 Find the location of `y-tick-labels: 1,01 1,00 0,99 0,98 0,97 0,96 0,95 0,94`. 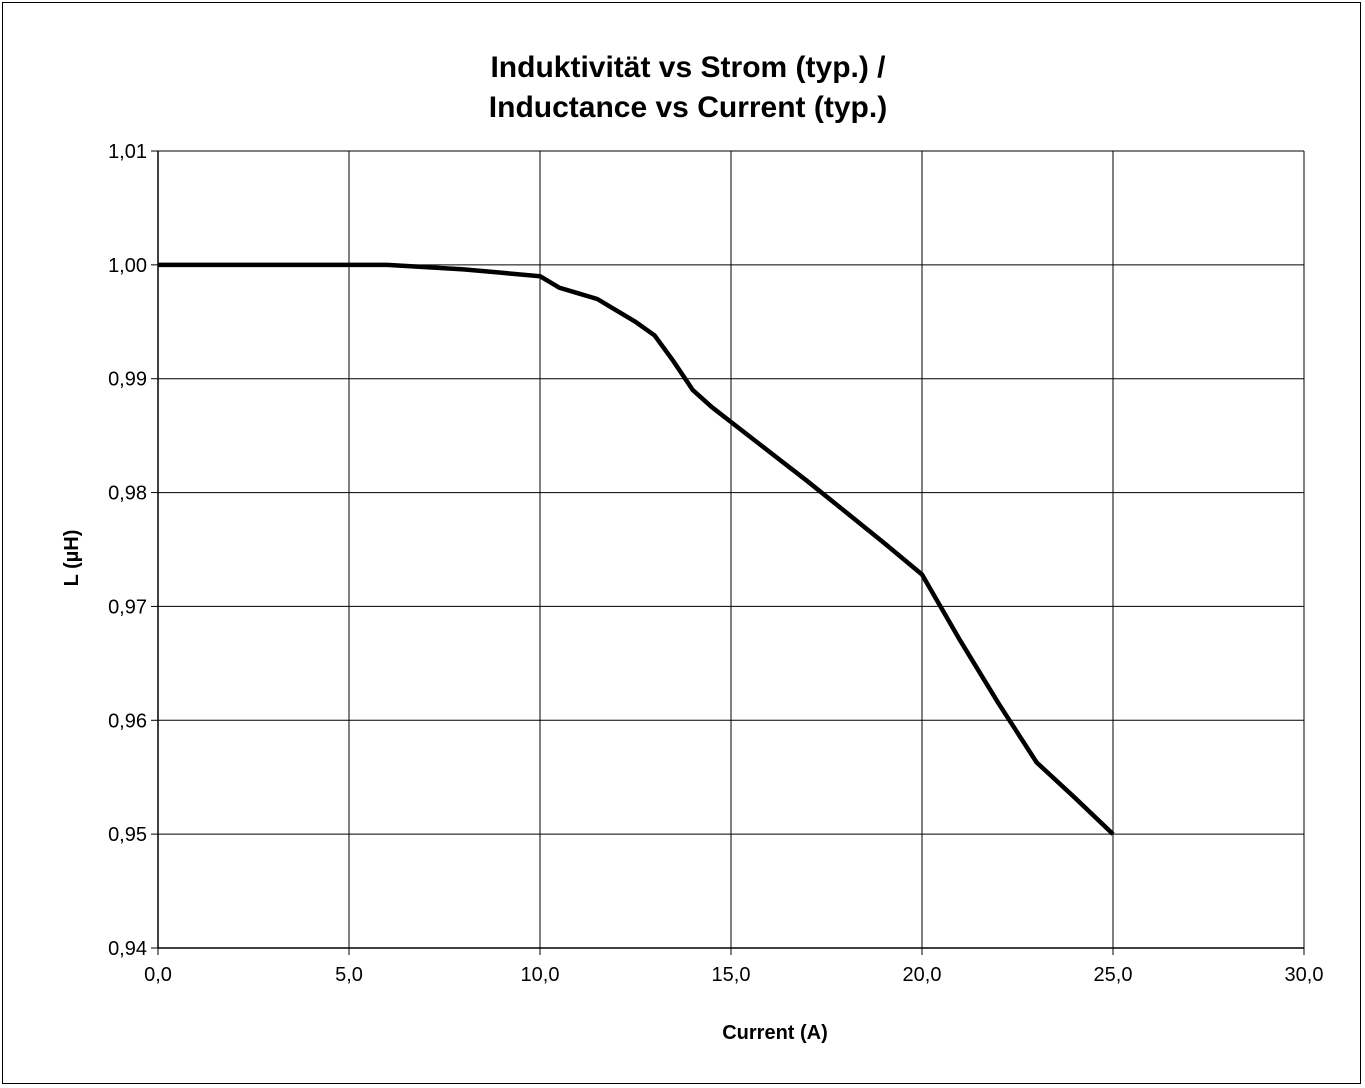

y-tick-labels: 1,01 1,00 0,99 0,98 0,97 0,96 0,95 0,94 is located at coordinates (127, 550).